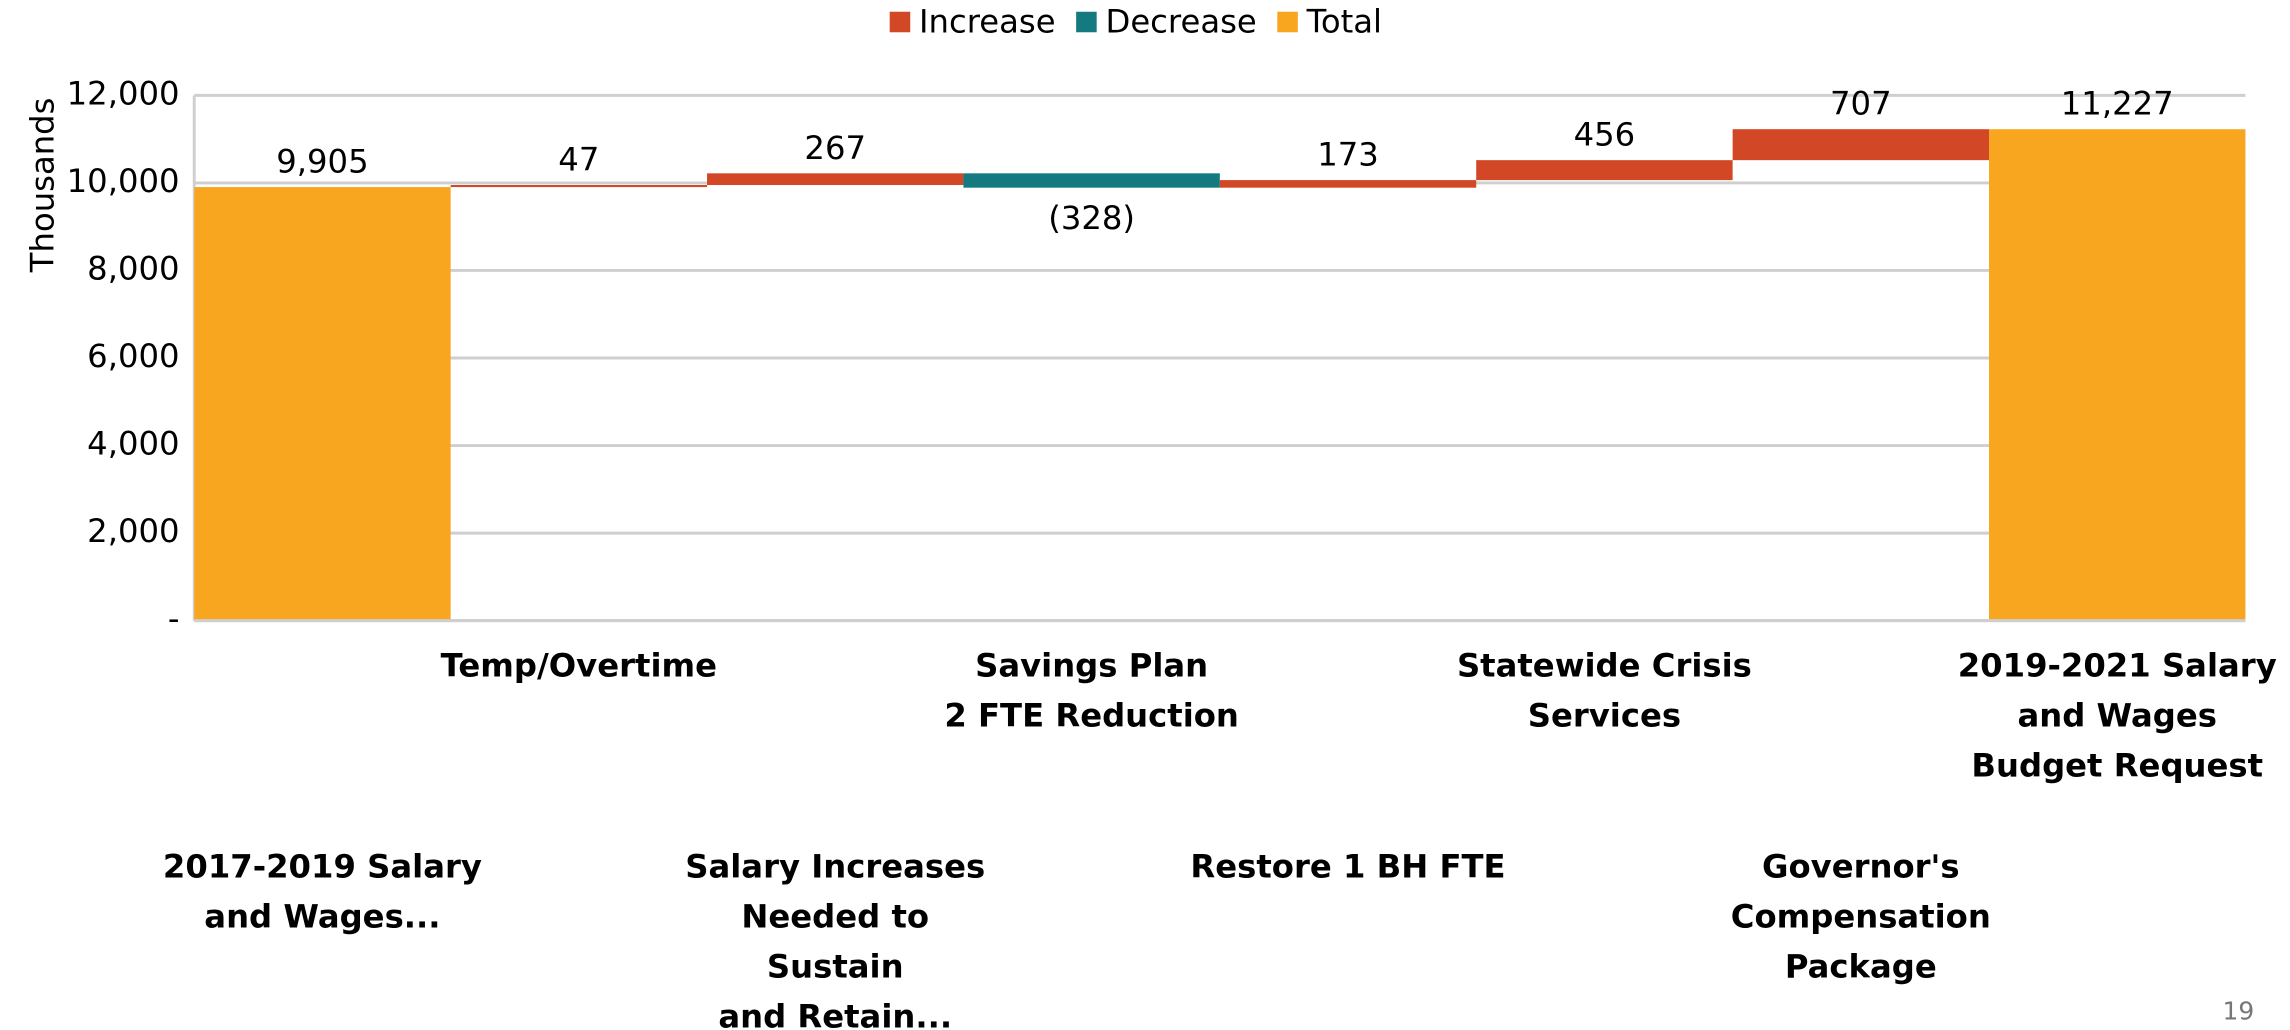 Image resolution: width=2290 pixels, height=1030 pixels. What do you see at coordinates (1344, 21) in the screenshot?
I see `legend-label: Total` at bounding box center [1344, 21].